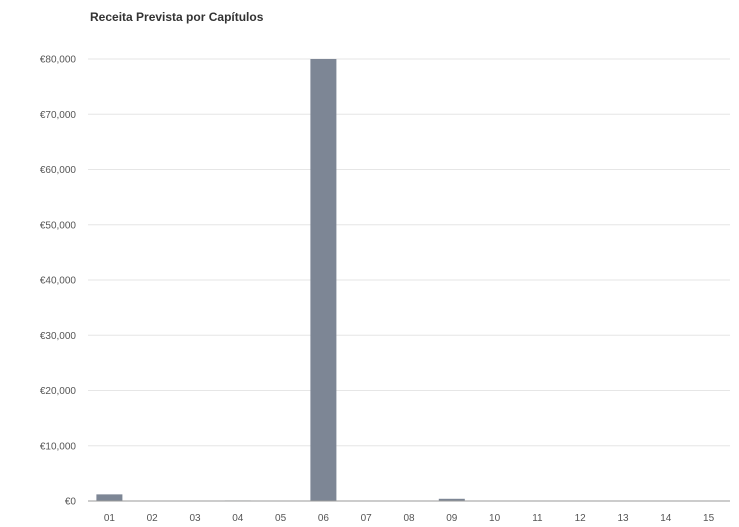 This screenshot has height=527, width=739. What do you see at coordinates (623, 518) in the screenshot?
I see `x-tick-label: 13` at bounding box center [623, 518].